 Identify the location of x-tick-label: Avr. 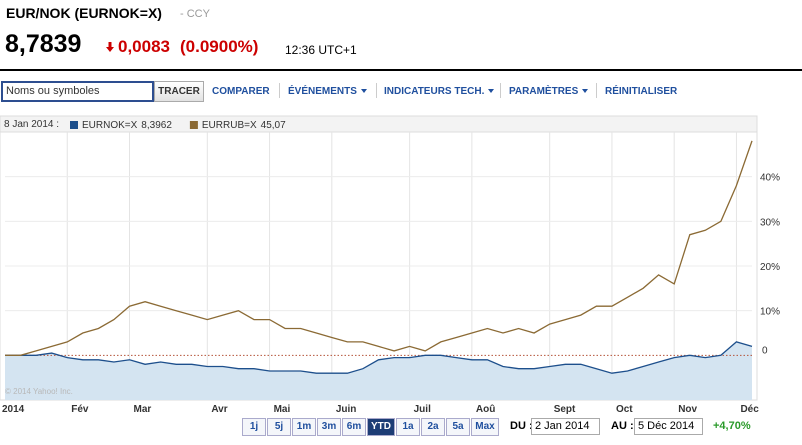
(219, 409).